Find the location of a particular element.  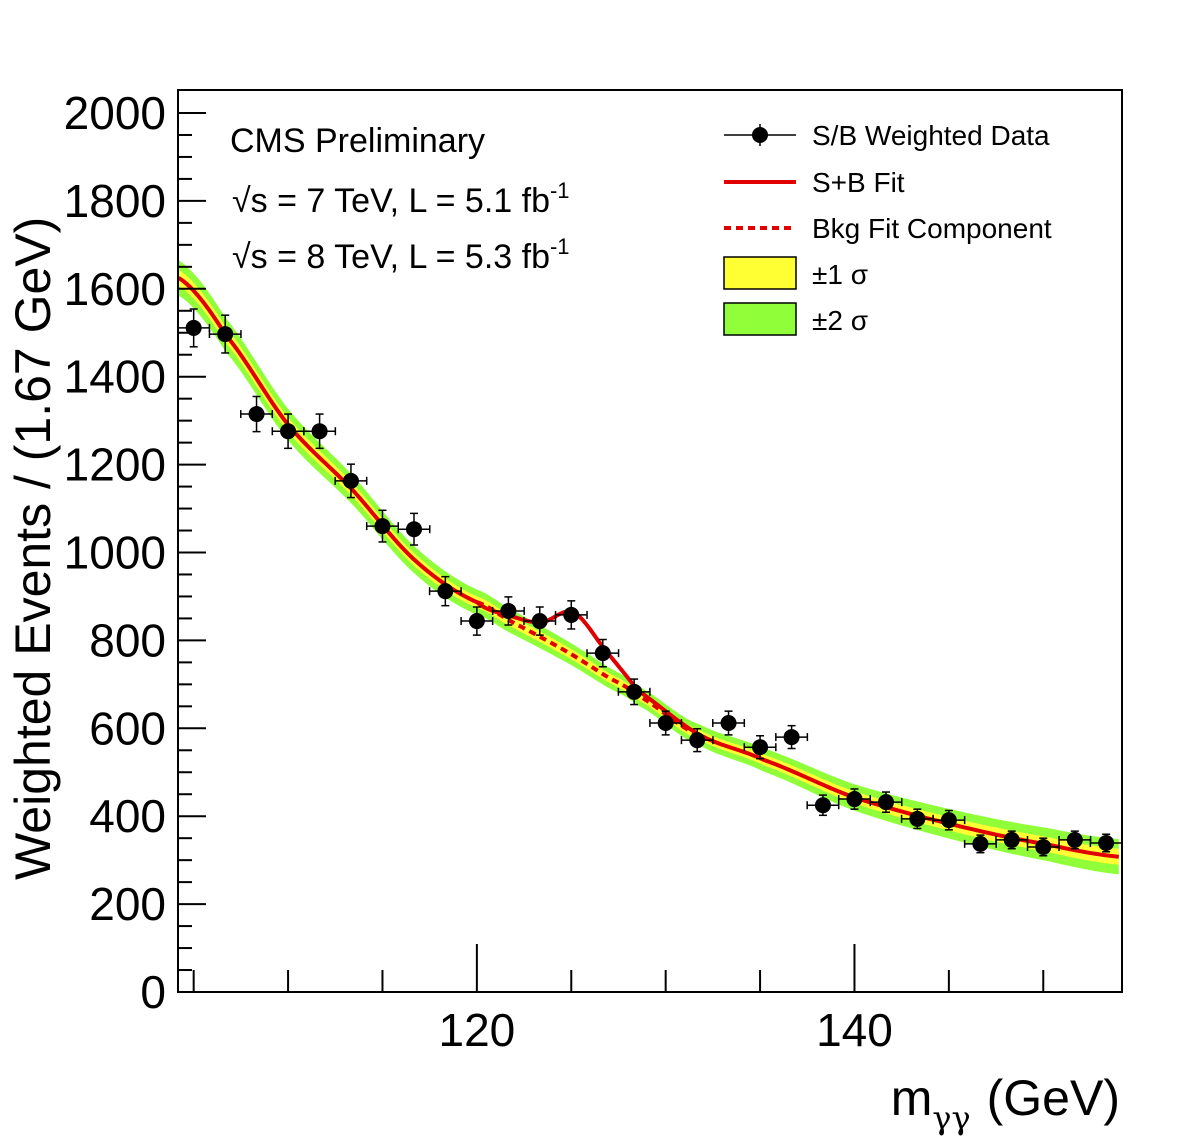

experiment-label: CMS Preliminary is located at coordinates (357, 141).